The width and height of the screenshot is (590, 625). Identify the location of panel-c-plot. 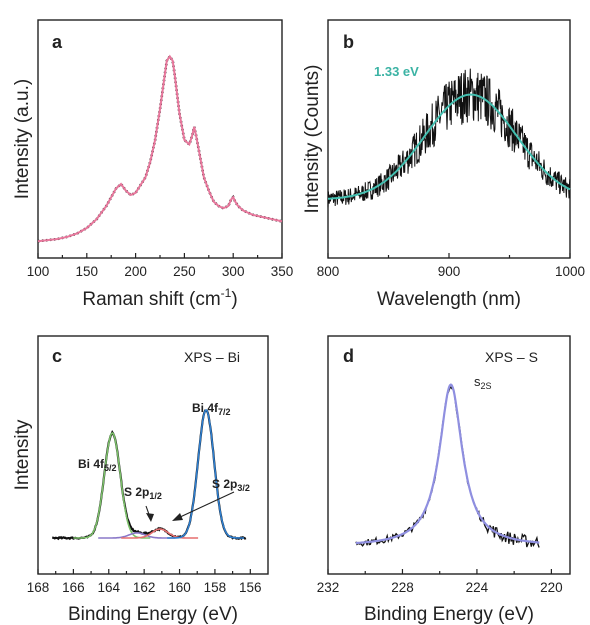
(149, 474).